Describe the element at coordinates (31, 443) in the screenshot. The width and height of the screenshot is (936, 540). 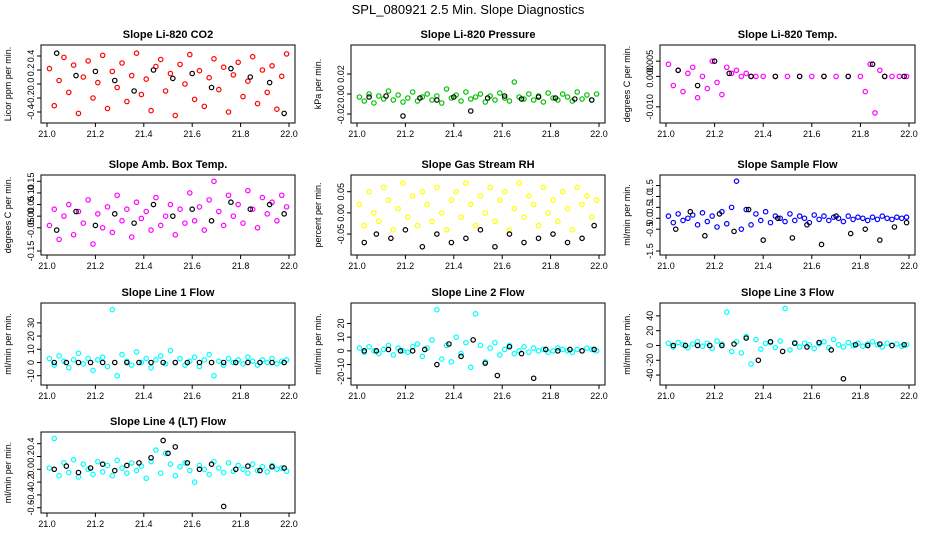
I see `y-tick-label: 0.4` at that location.